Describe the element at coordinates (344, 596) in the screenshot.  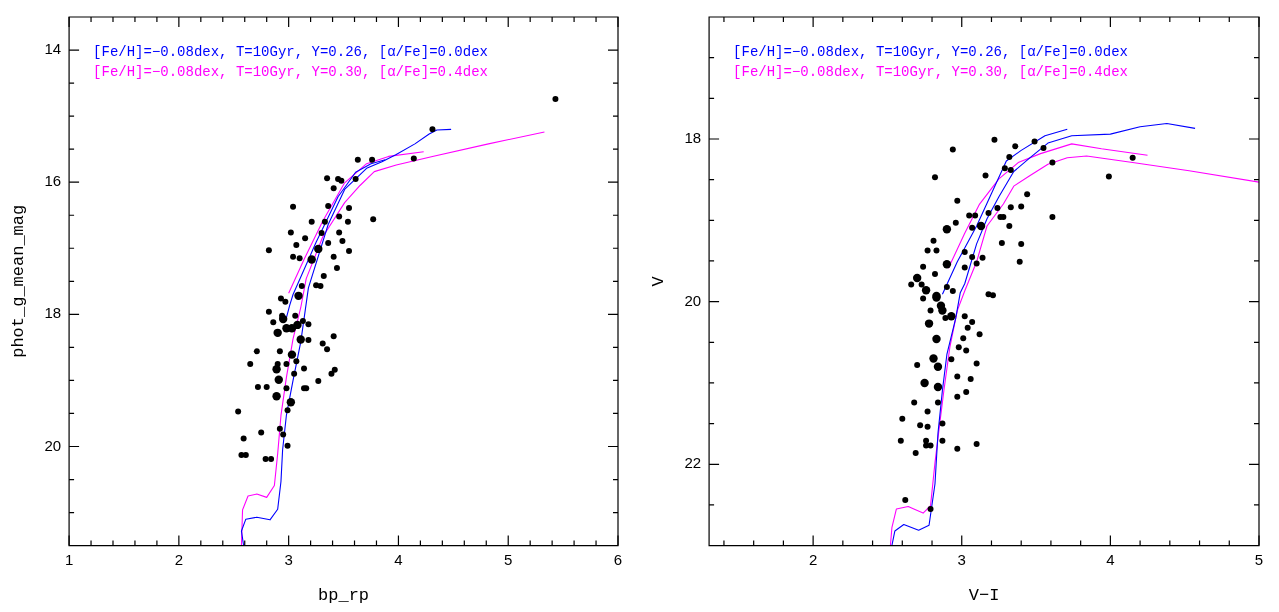
I see `x-axis-title: bp_rp` at that location.